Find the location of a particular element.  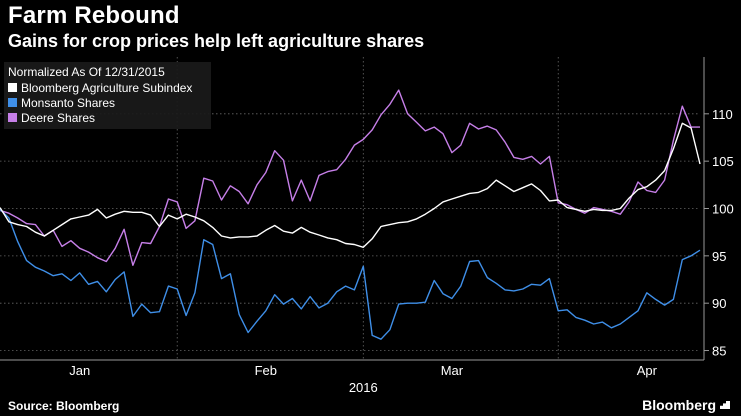

x-tick-label: Feb is located at coordinates (266, 370).